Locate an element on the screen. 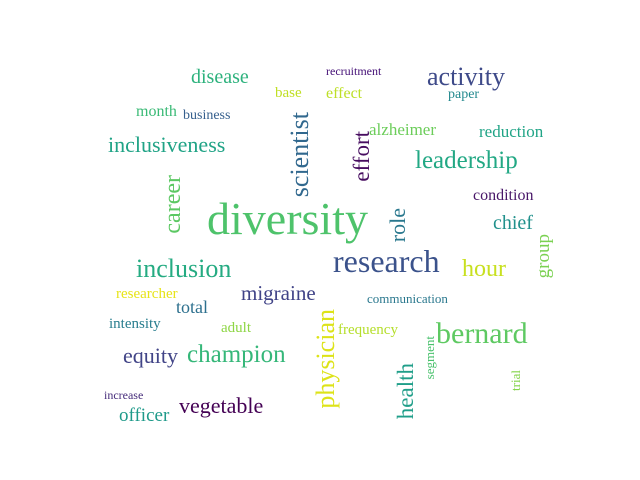 The width and height of the screenshot is (640, 480). word-segment: segment is located at coordinates (429, 358).